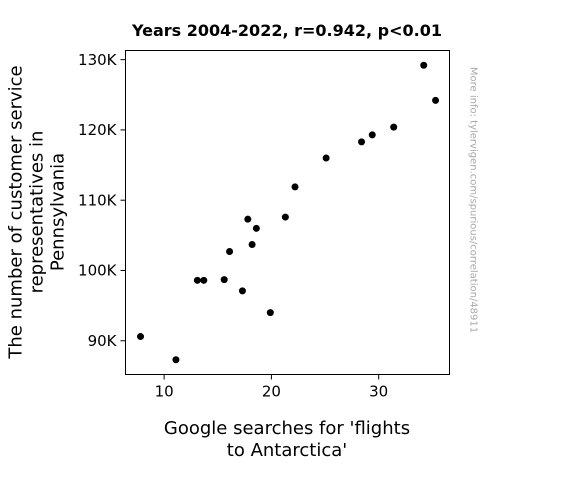 The width and height of the screenshot is (575, 500). What do you see at coordinates (378, 392) in the screenshot?
I see `x-tick-label: 30` at bounding box center [378, 392].